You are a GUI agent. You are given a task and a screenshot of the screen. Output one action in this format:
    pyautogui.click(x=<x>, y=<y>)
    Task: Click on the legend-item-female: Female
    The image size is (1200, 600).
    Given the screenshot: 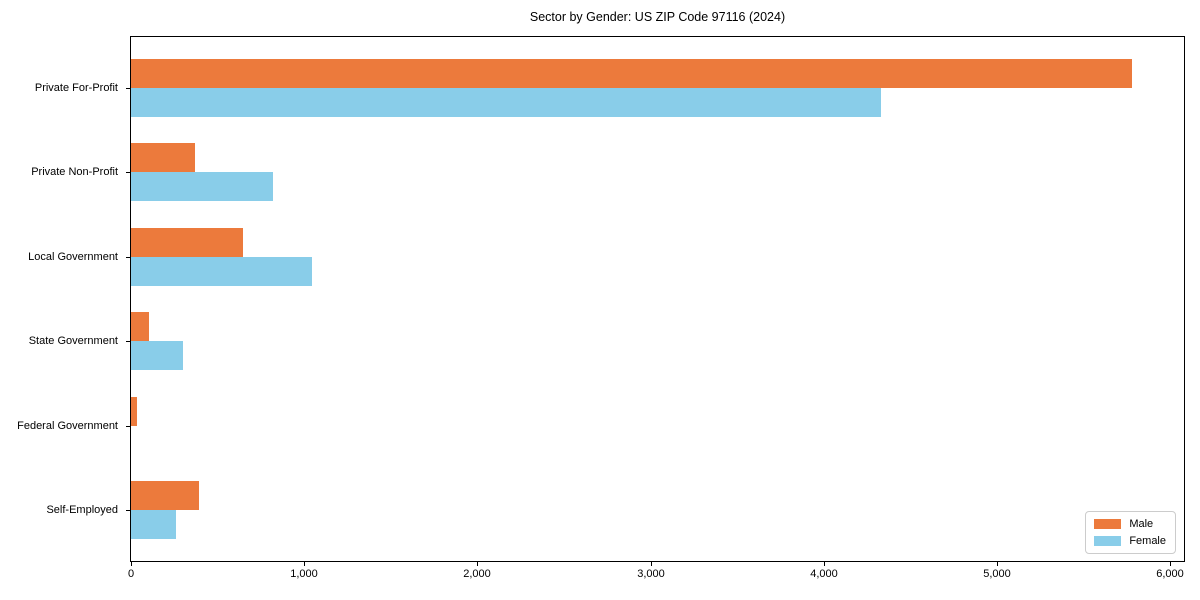 What is the action you would take?
    pyautogui.click(x=1130, y=541)
    